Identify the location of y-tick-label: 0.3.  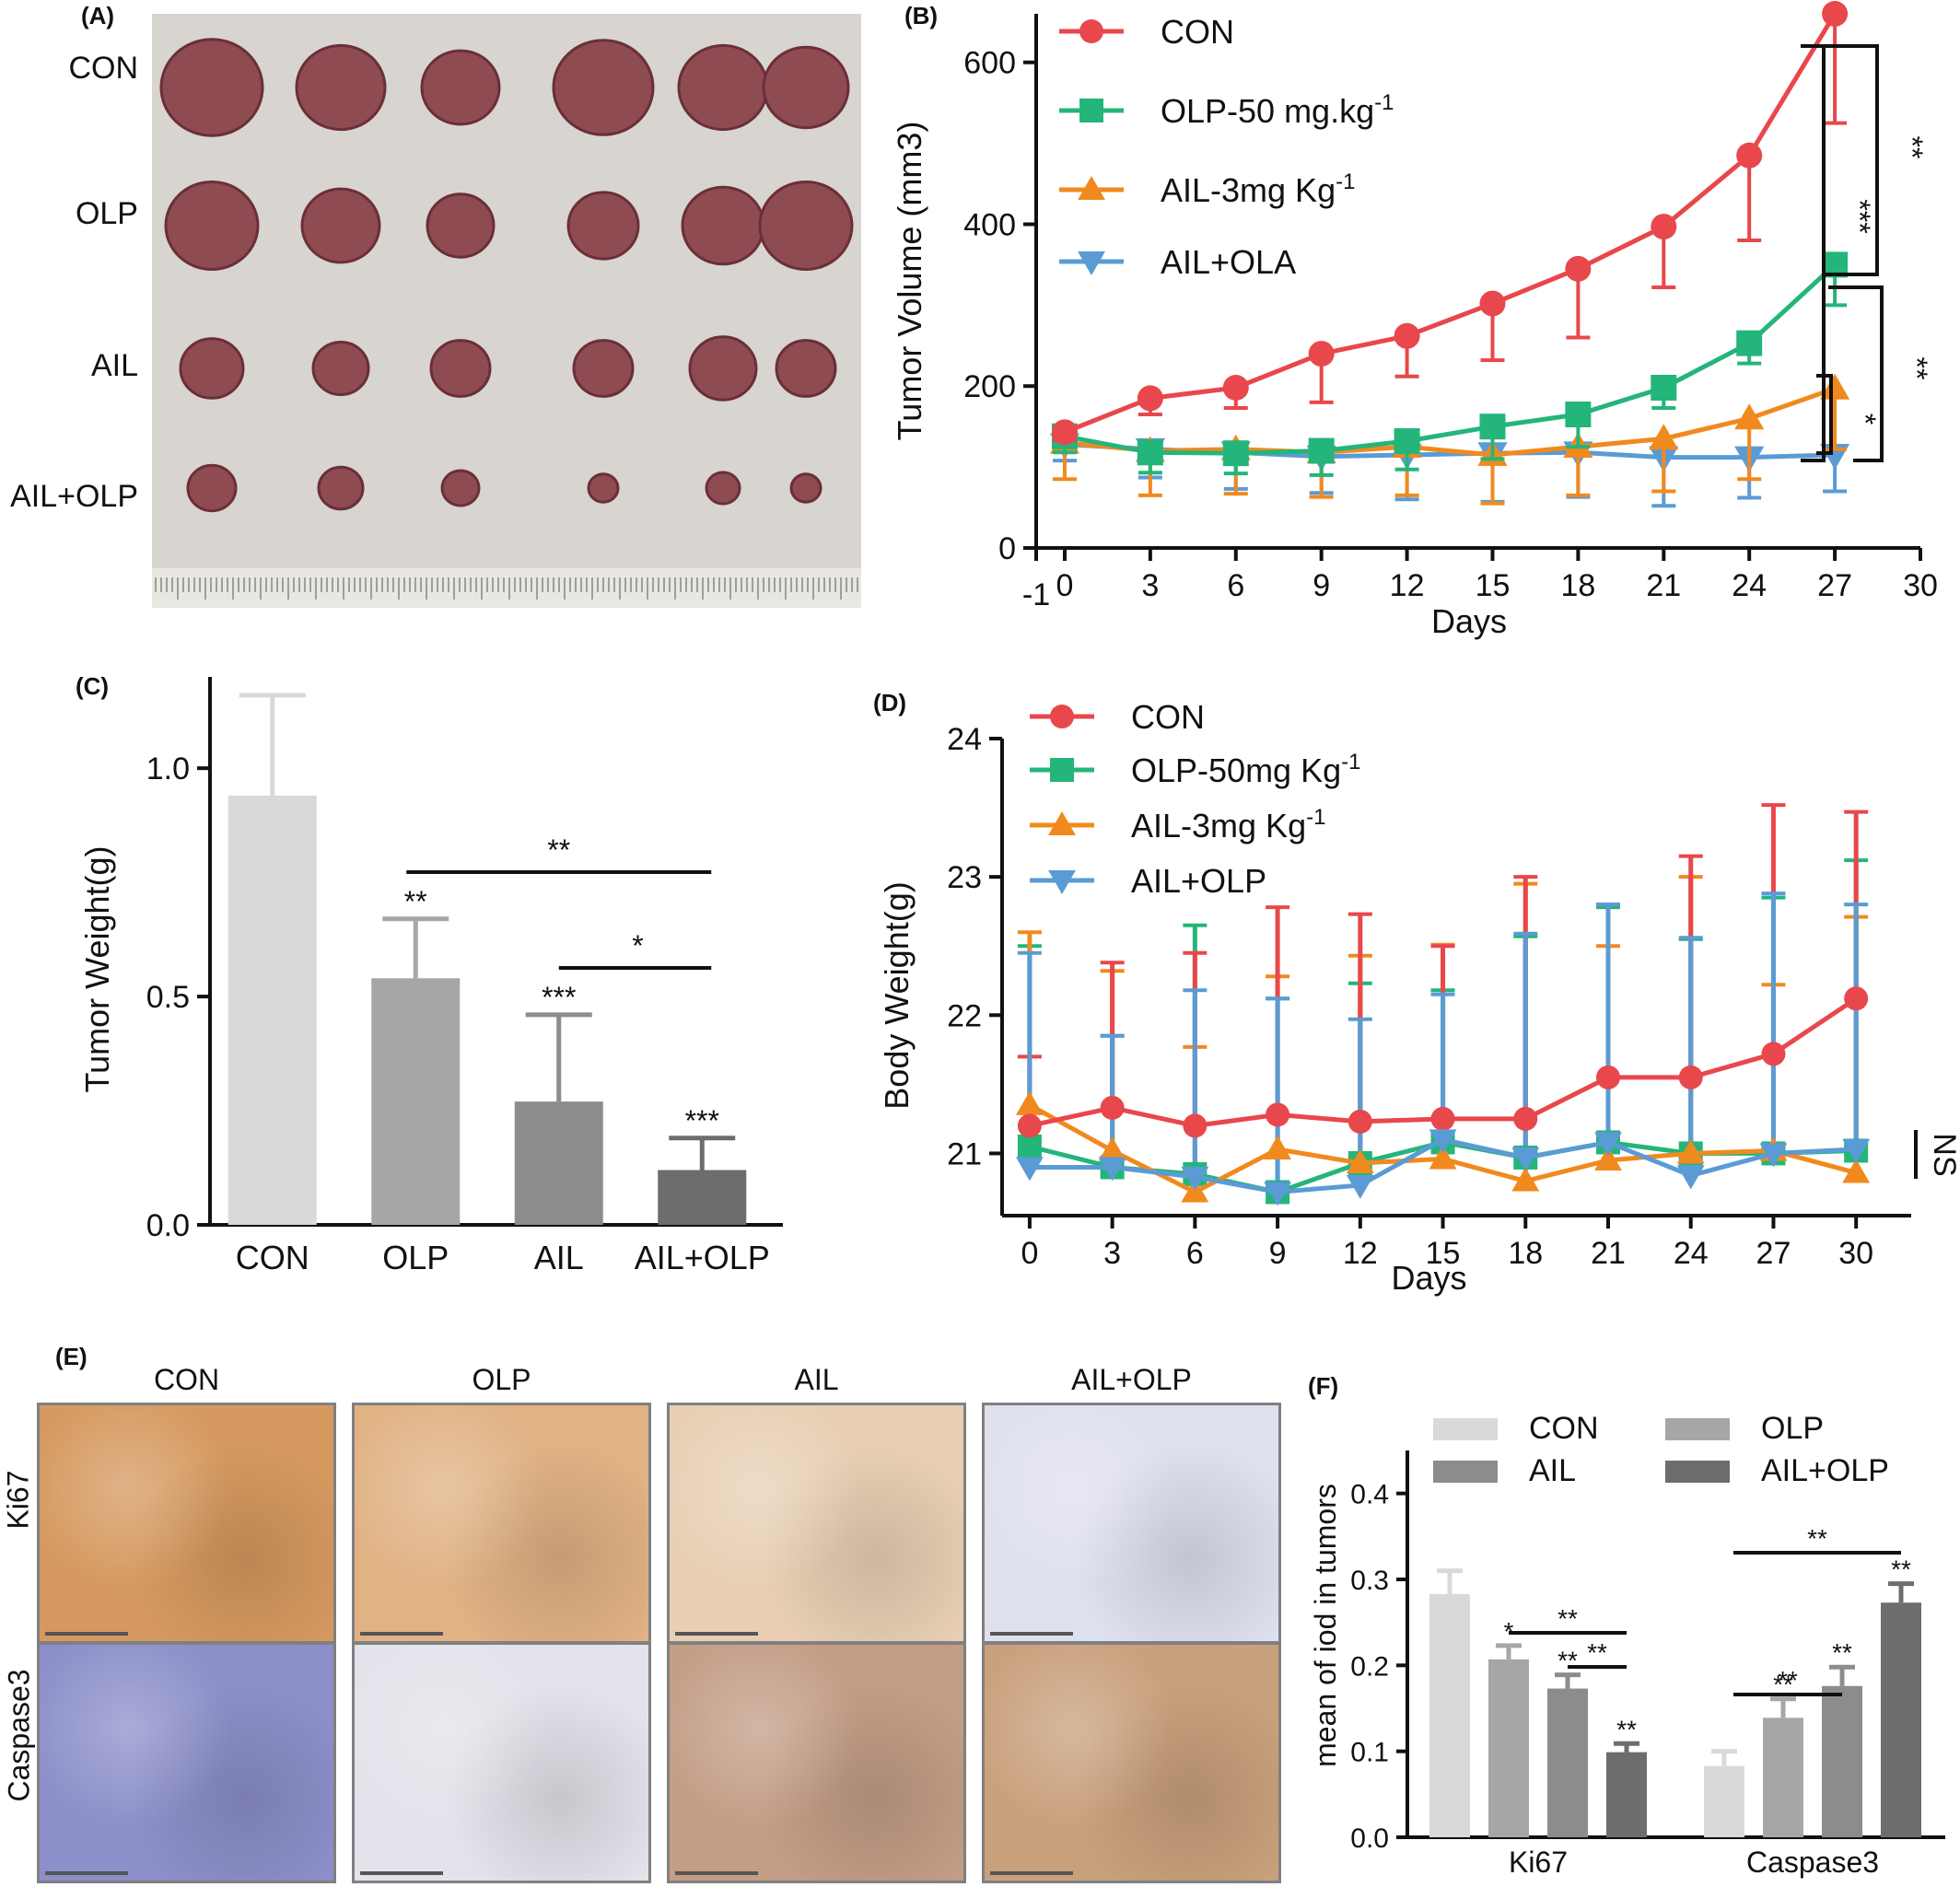
(1369, 1581).